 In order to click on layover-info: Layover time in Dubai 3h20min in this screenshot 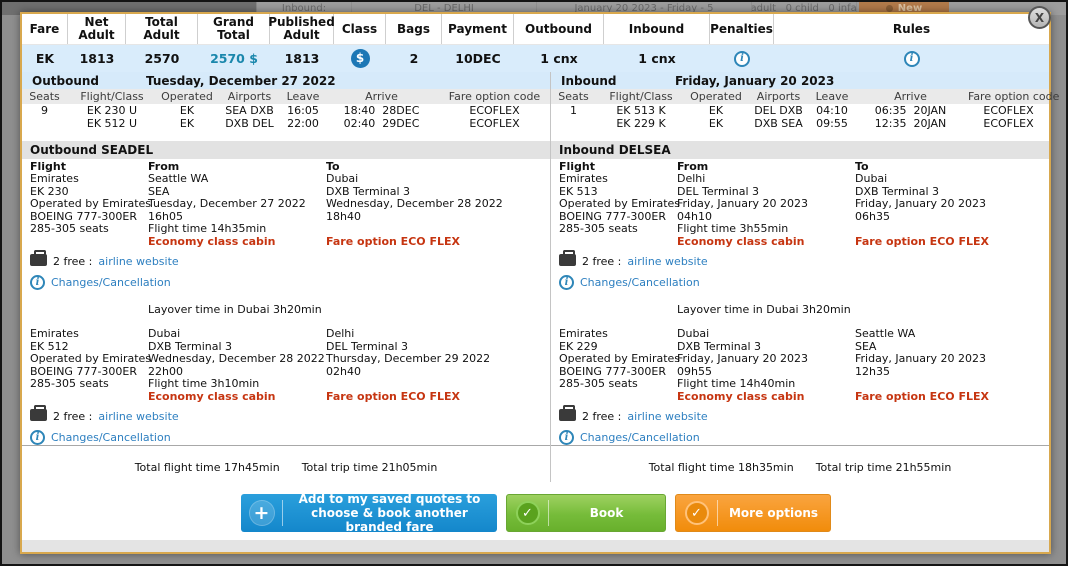, I will do `click(764, 309)`.